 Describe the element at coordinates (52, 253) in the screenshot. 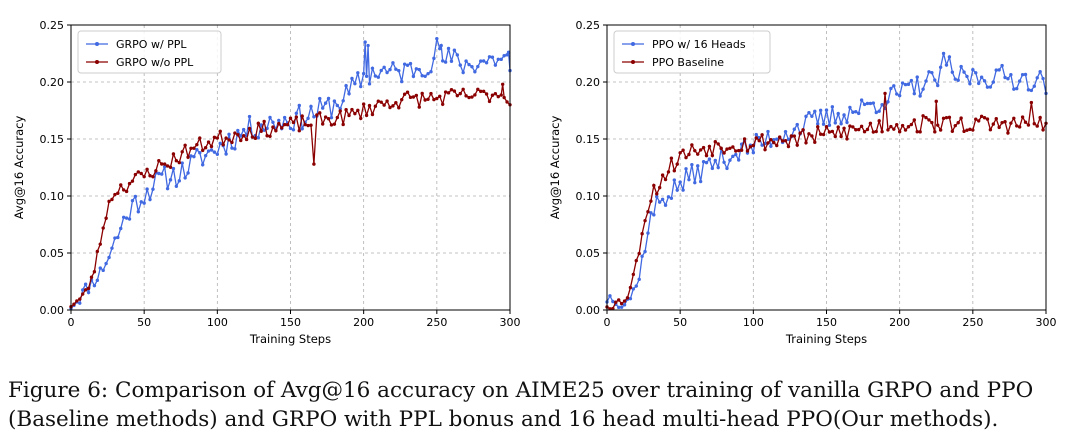

I see `y-tick-label: 0.05` at that location.